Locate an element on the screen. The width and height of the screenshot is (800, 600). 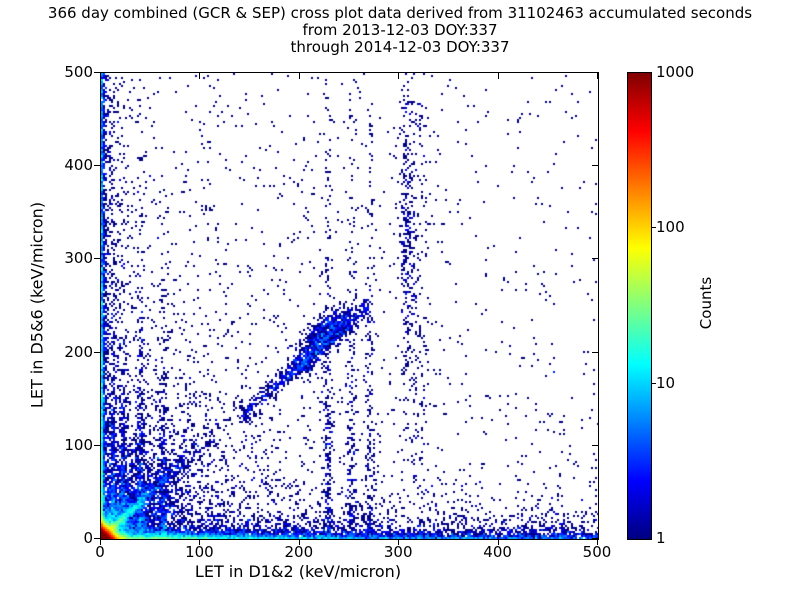
y-tick-label: 200 is located at coordinates (78, 351).